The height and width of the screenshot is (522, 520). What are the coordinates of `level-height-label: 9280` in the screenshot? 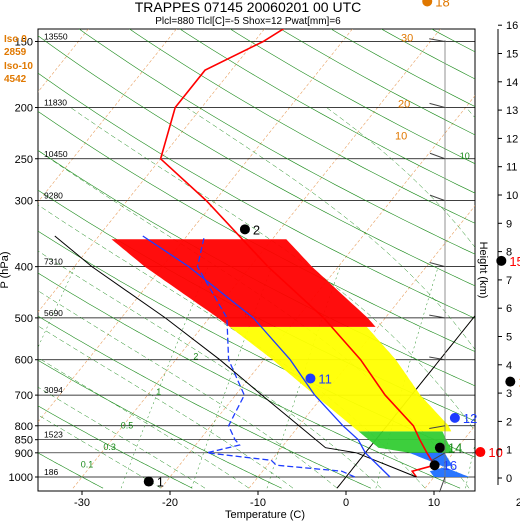 It's located at (53, 196).